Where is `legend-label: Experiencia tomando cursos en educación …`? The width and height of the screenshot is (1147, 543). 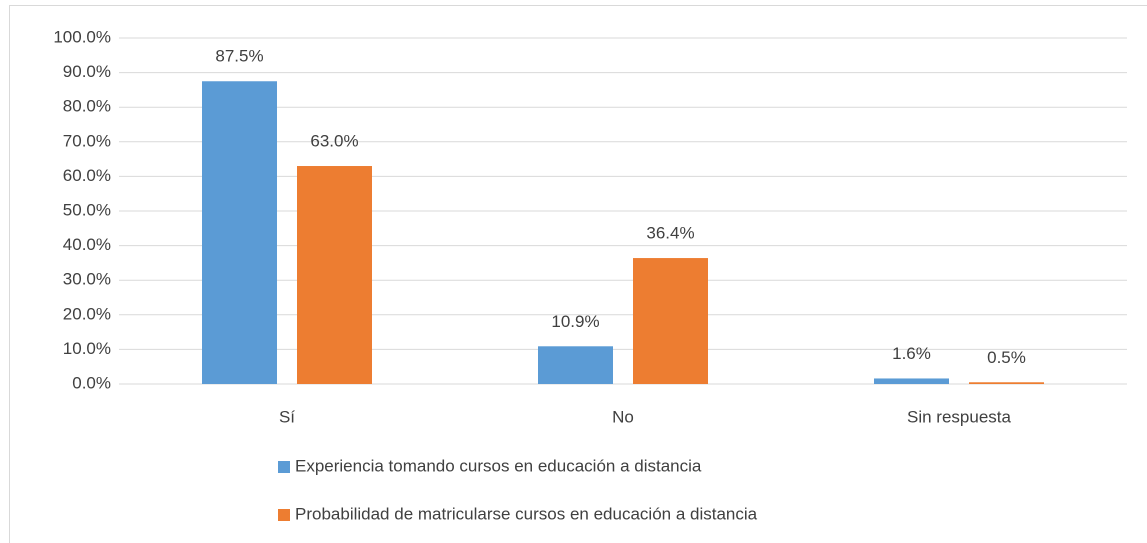
legend-label: Experiencia tomando cursos en educación … is located at coordinates (498, 465).